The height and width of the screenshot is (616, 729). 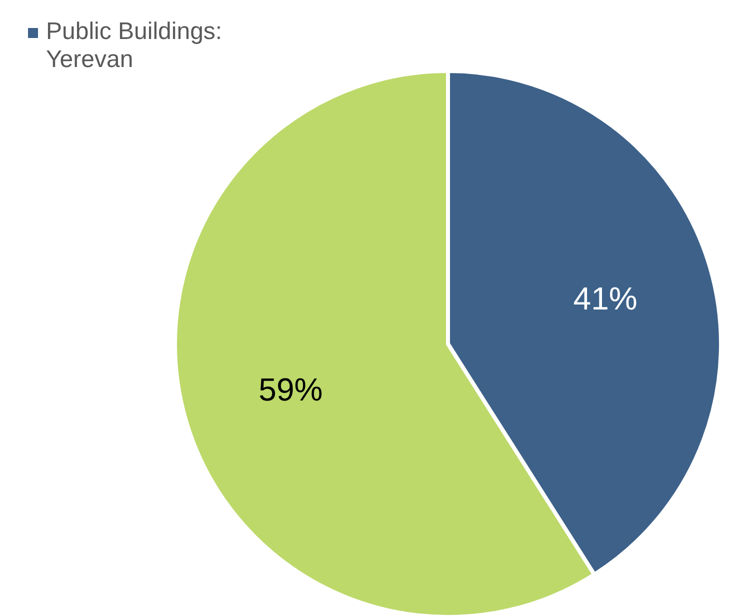 What do you see at coordinates (290, 390) in the screenshot?
I see `data-label: 59%` at bounding box center [290, 390].